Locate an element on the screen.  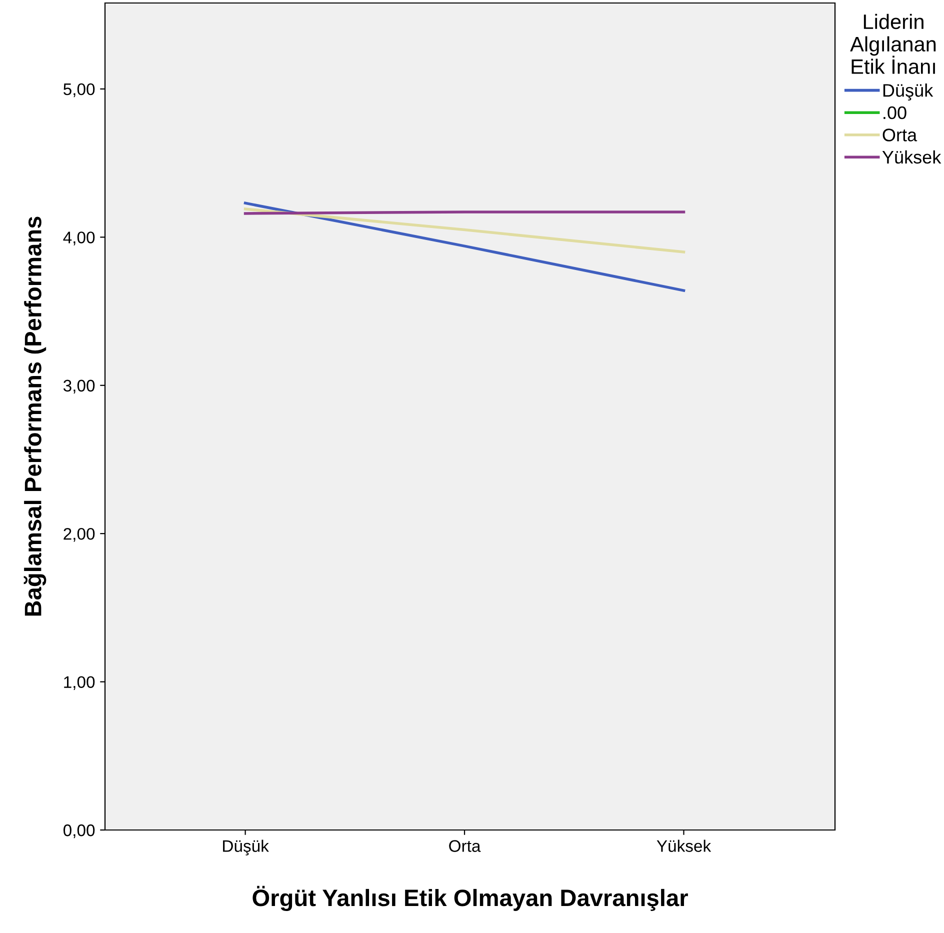
legend-label: Düşük is located at coordinates (908, 92).